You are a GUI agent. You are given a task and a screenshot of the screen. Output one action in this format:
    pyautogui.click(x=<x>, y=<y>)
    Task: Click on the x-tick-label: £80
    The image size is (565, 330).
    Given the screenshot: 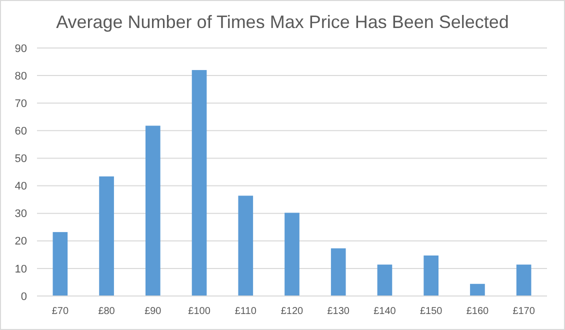 What is the action you would take?
    pyautogui.click(x=107, y=311)
    